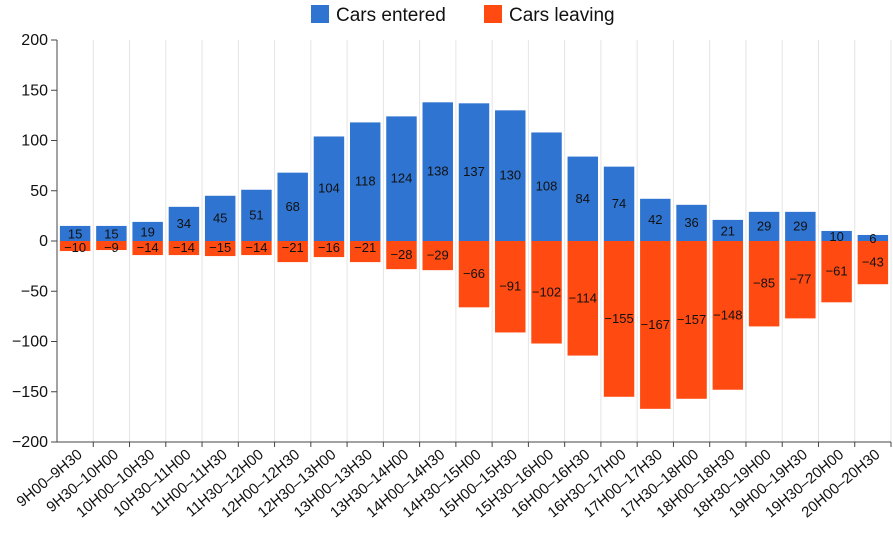  I want to click on data-label-entered: 137, so click(474, 171).